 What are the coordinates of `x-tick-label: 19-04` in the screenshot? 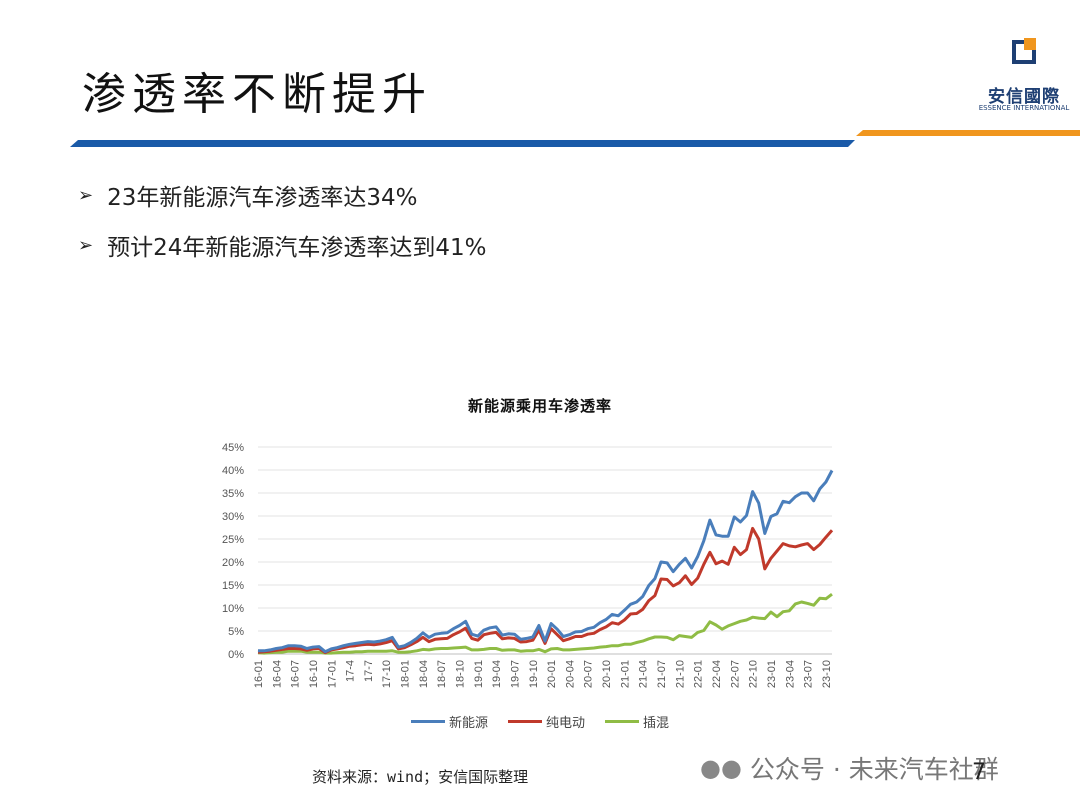 It's located at (497, 674).